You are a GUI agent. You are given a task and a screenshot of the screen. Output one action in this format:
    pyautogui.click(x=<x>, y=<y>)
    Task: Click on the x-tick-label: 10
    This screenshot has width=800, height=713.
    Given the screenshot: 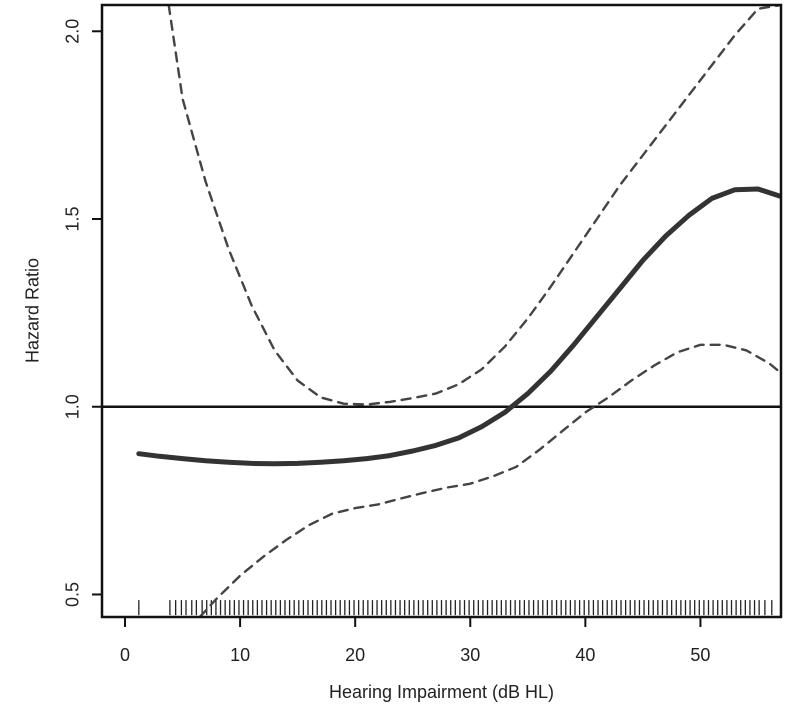 What is the action you would take?
    pyautogui.click(x=240, y=655)
    